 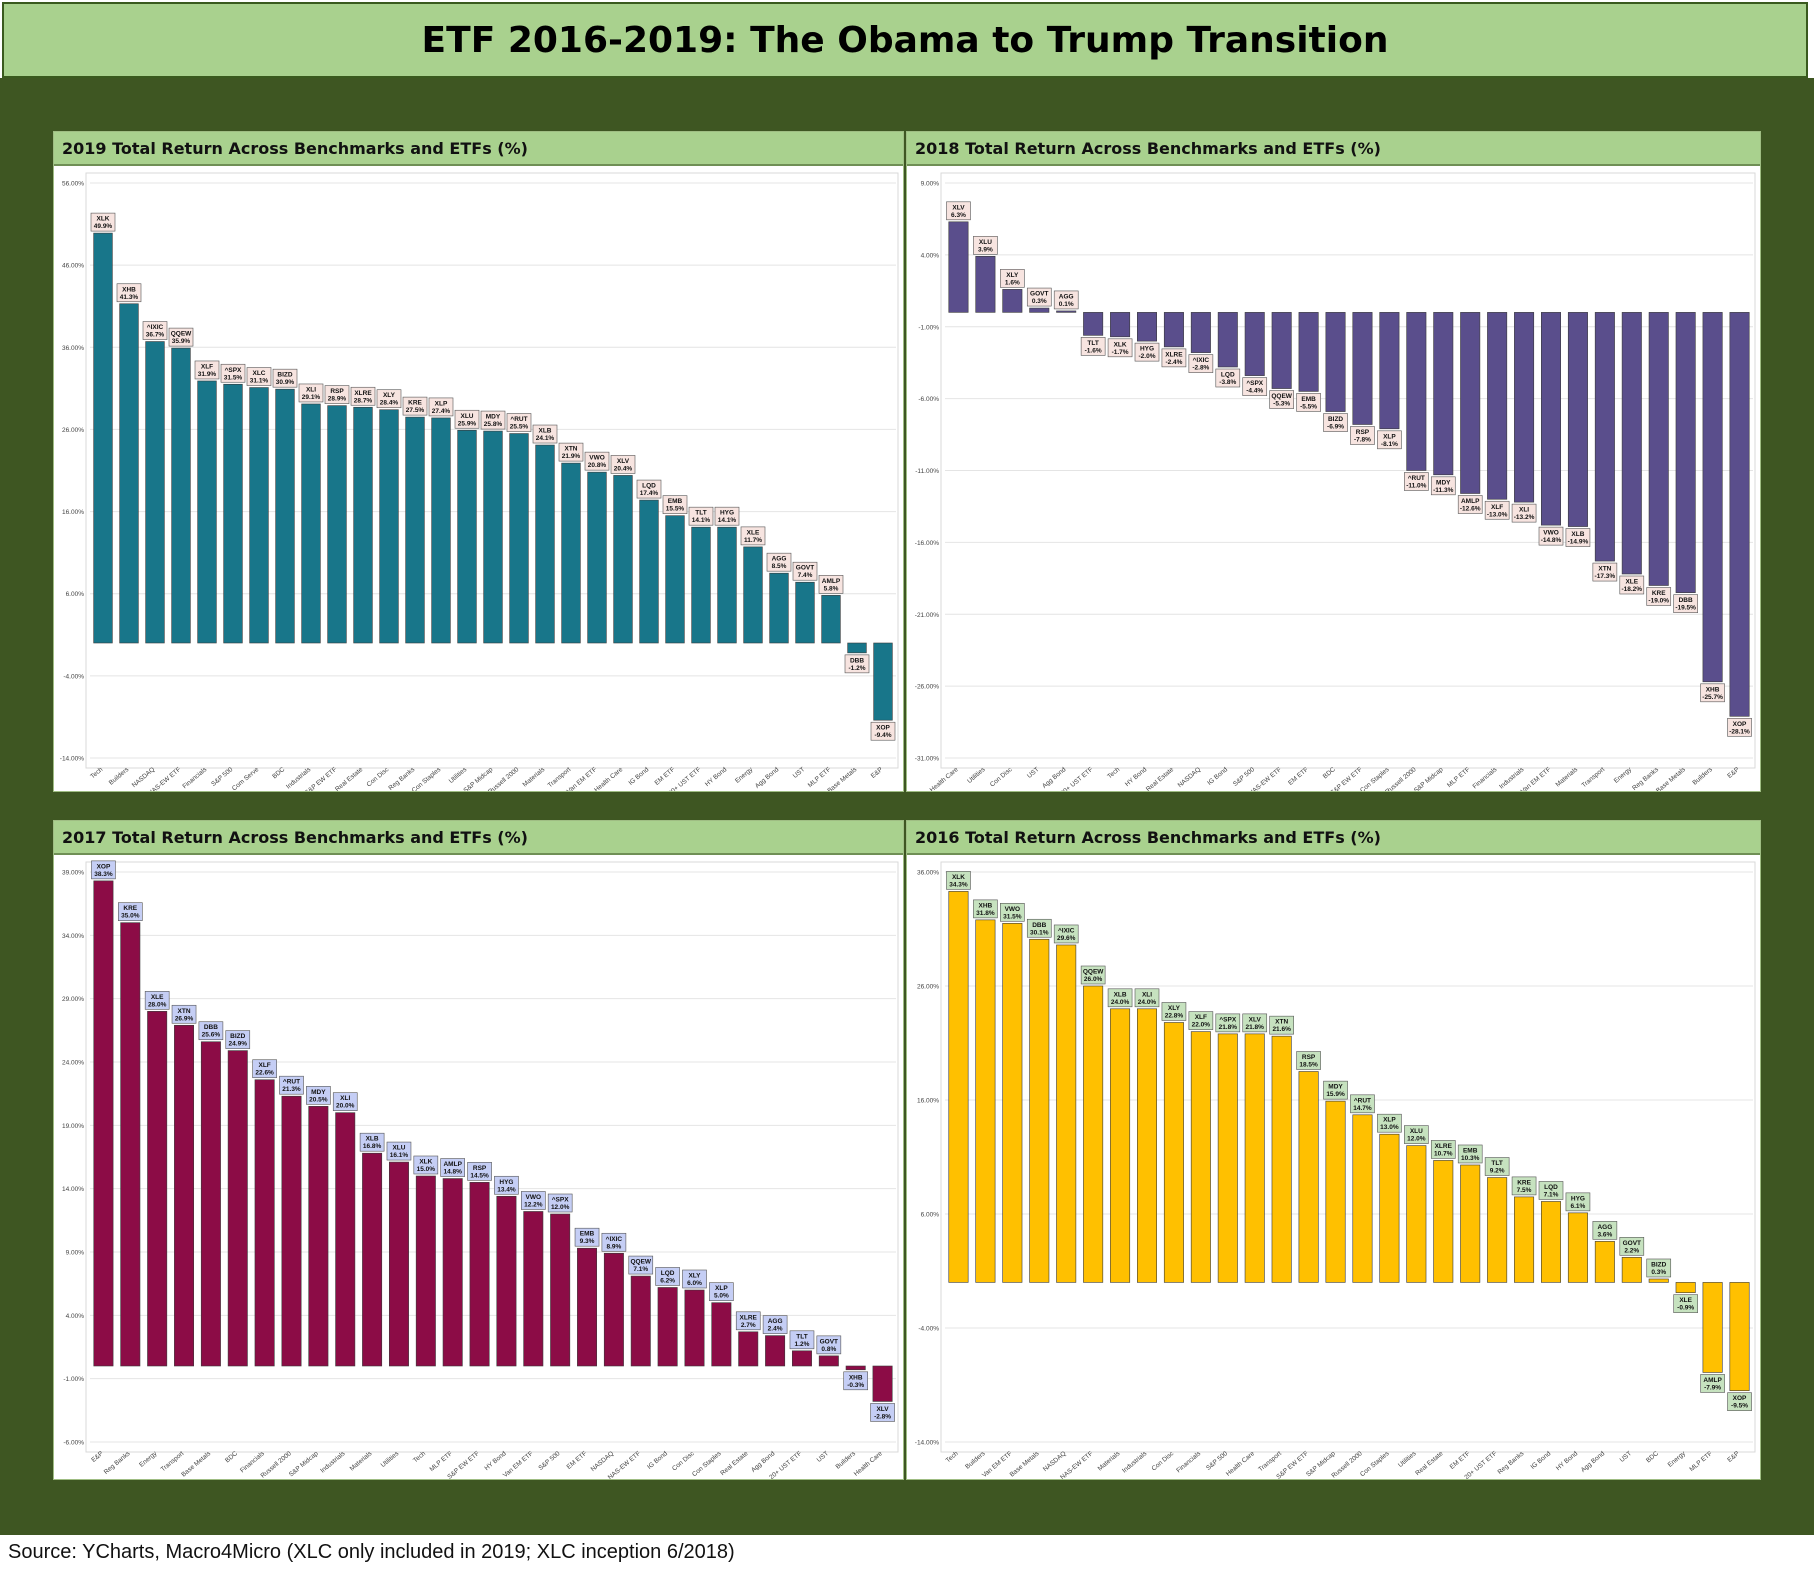 I want to click on y-tick-label: -11.00%, so click(x=927, y=471).